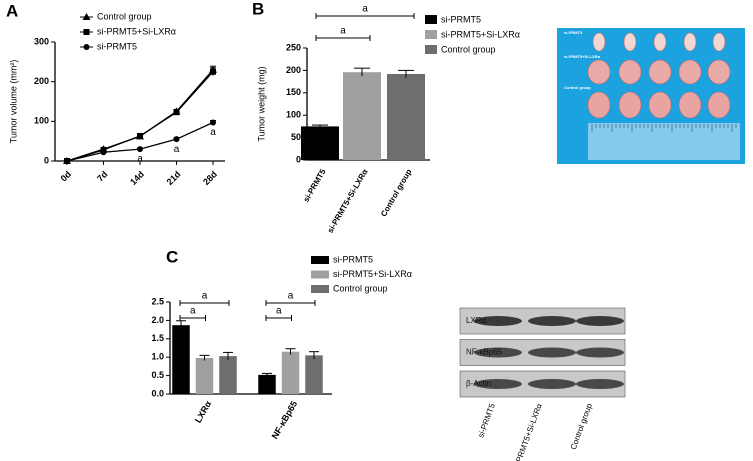 This screenshot has width=753, height=461. What do you see at coordinates (478, 383) in the screenshot?
I see `blot-row-label: β-Actin` at bounding box center [478, 383].